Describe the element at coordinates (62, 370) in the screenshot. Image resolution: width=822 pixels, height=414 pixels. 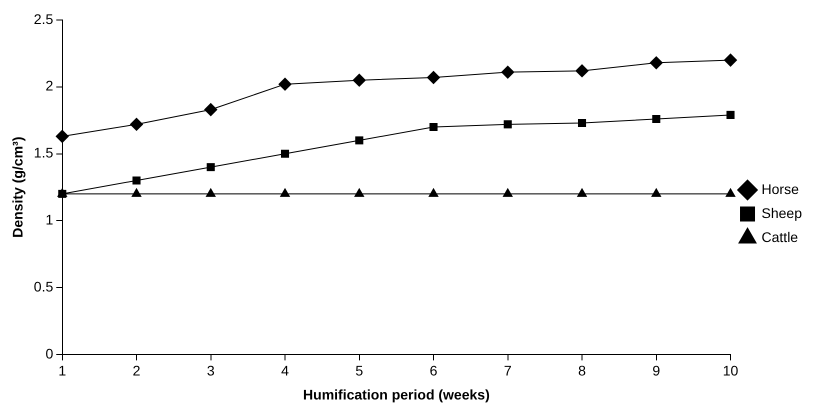
I see `x-tick-label: 1` at that location.